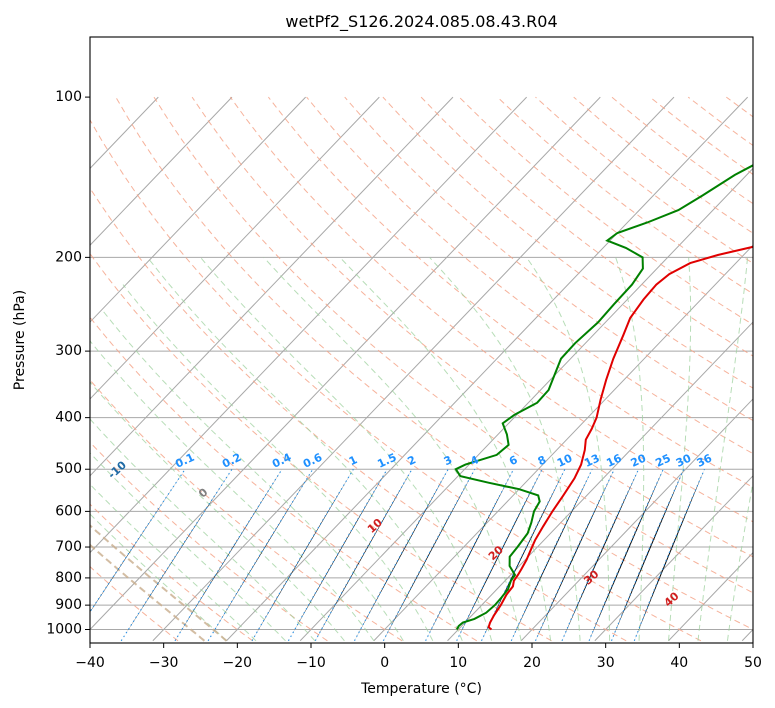 This screenshot has height=708, width=775. I want to click on mixing-ratio-label: 3, so click(448, 460).